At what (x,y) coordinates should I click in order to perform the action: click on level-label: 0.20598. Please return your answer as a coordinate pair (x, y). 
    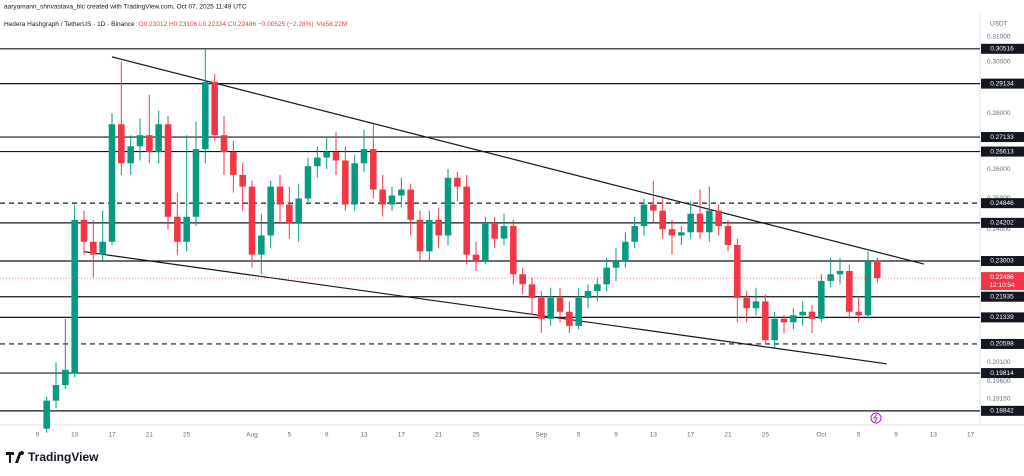
    Looking at the image, I should click on (1002, 344).